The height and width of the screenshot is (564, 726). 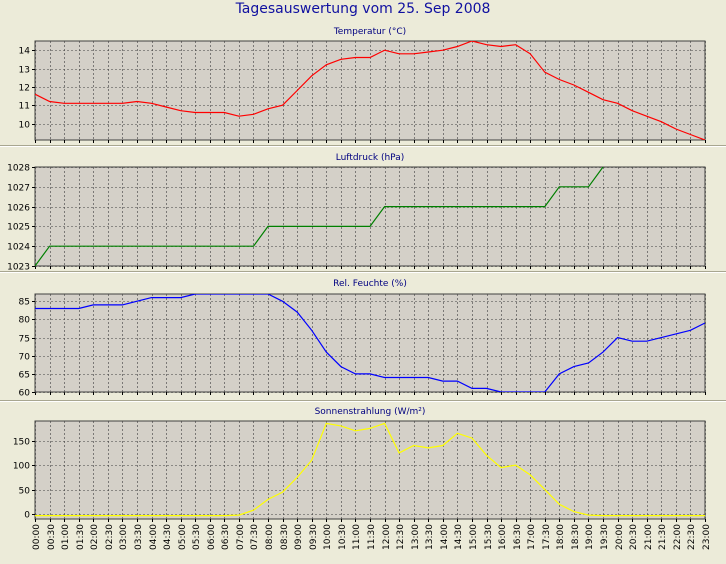 What do you see at coordinates (285, 537) in the screenshot?
I see `x-tick-label: 08:30` at bounding box center [285, 537].